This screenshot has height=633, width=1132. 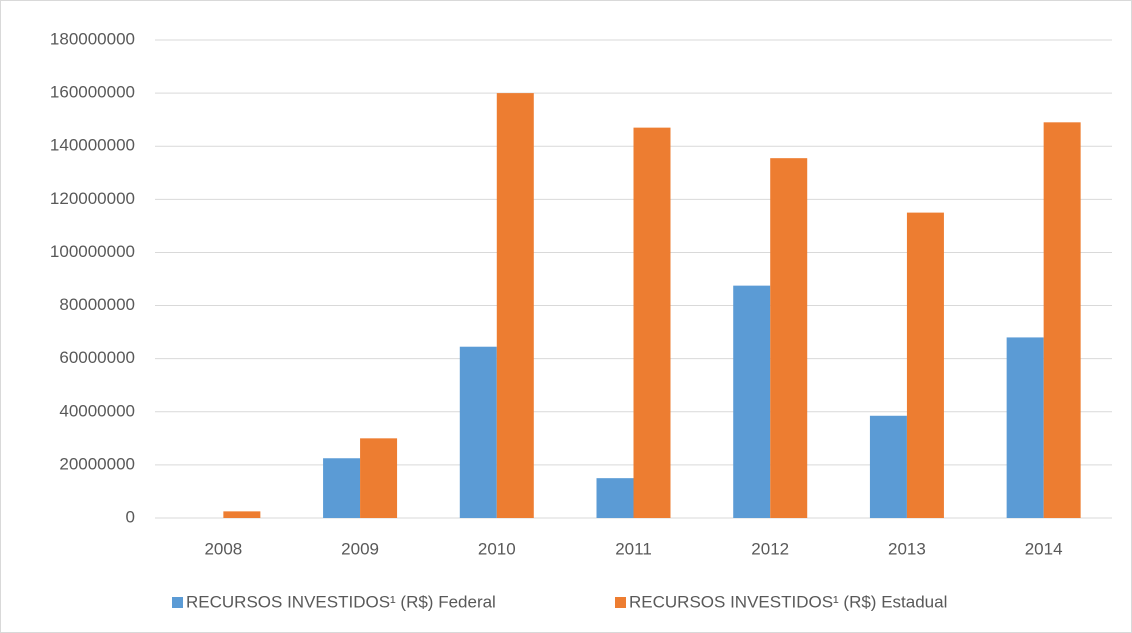 What do you see at coordinates (92, 198) in the screenshot?
I see `y-tick-label: 120000000` at bounding box center [92, 198].